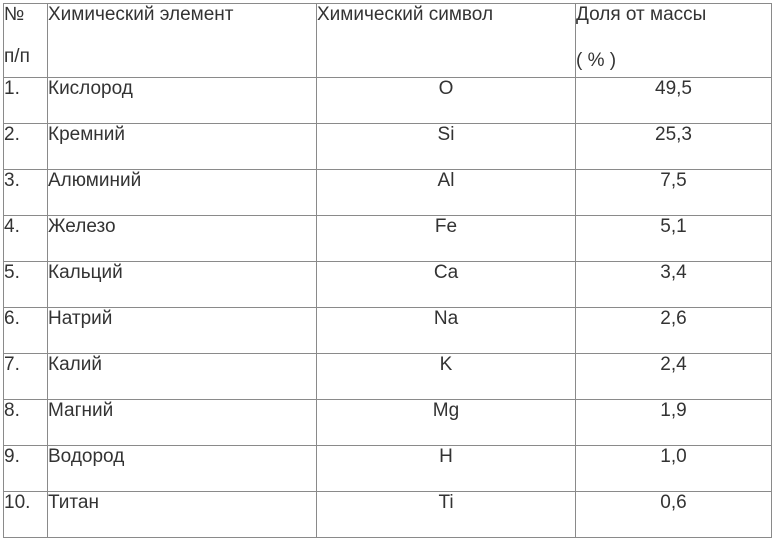 The width and height of the screenshot is (776, 538). I want to click on table-row: 10. Титан Ti 0,6, so click(387, 514).